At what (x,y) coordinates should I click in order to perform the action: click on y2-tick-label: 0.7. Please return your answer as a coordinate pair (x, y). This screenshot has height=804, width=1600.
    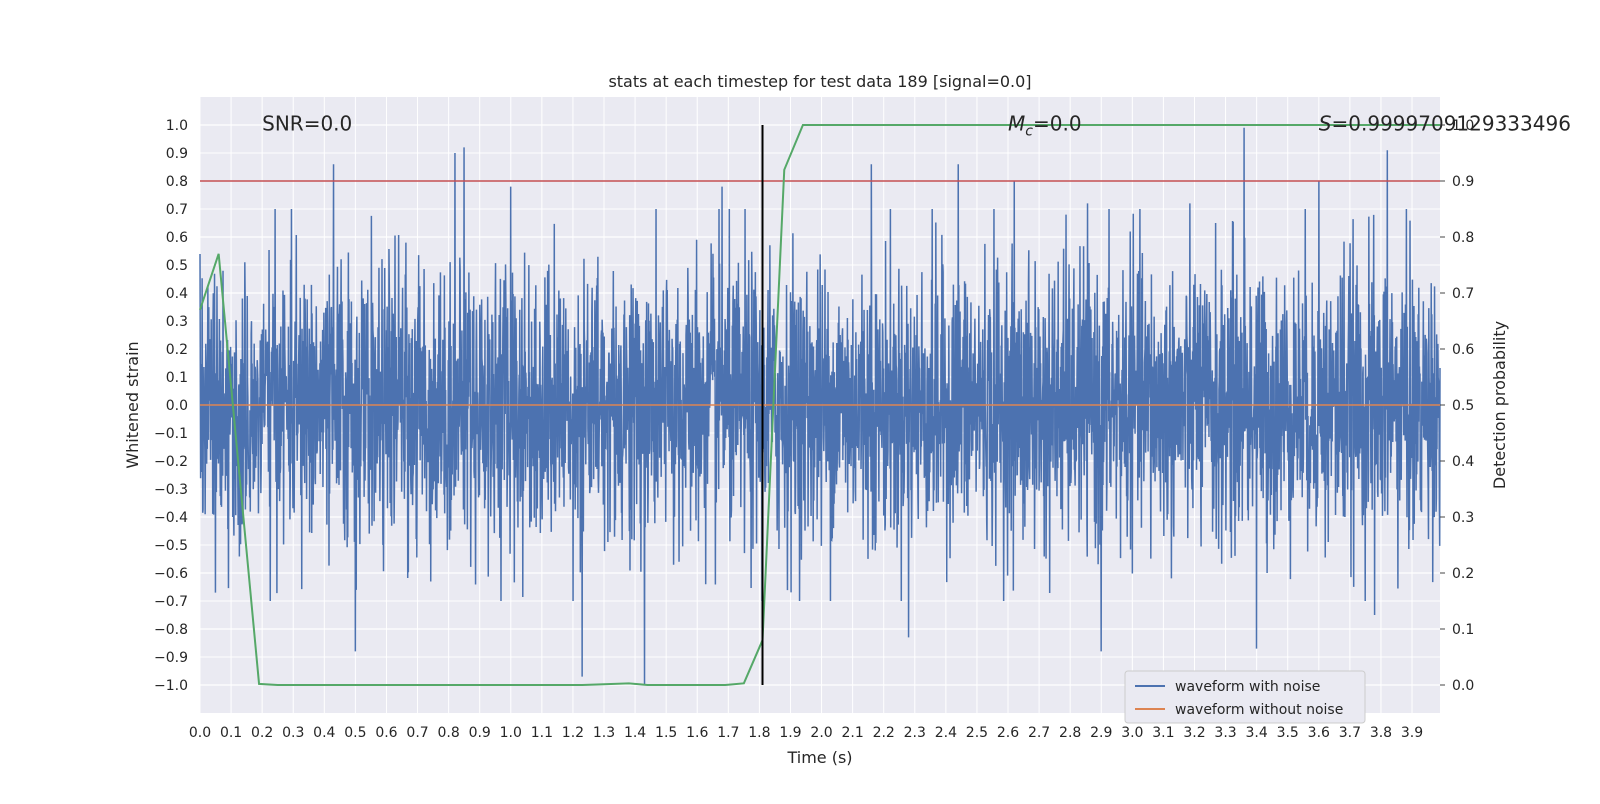
    Looking at the image, I should click on (1463, 294).